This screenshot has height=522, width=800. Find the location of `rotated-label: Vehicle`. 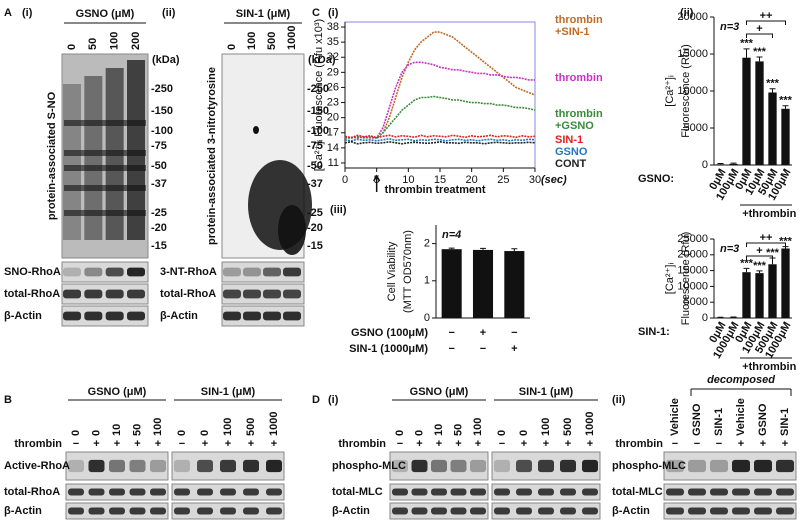

rotated-label: Vehicle is located at coordinates (675, 417).